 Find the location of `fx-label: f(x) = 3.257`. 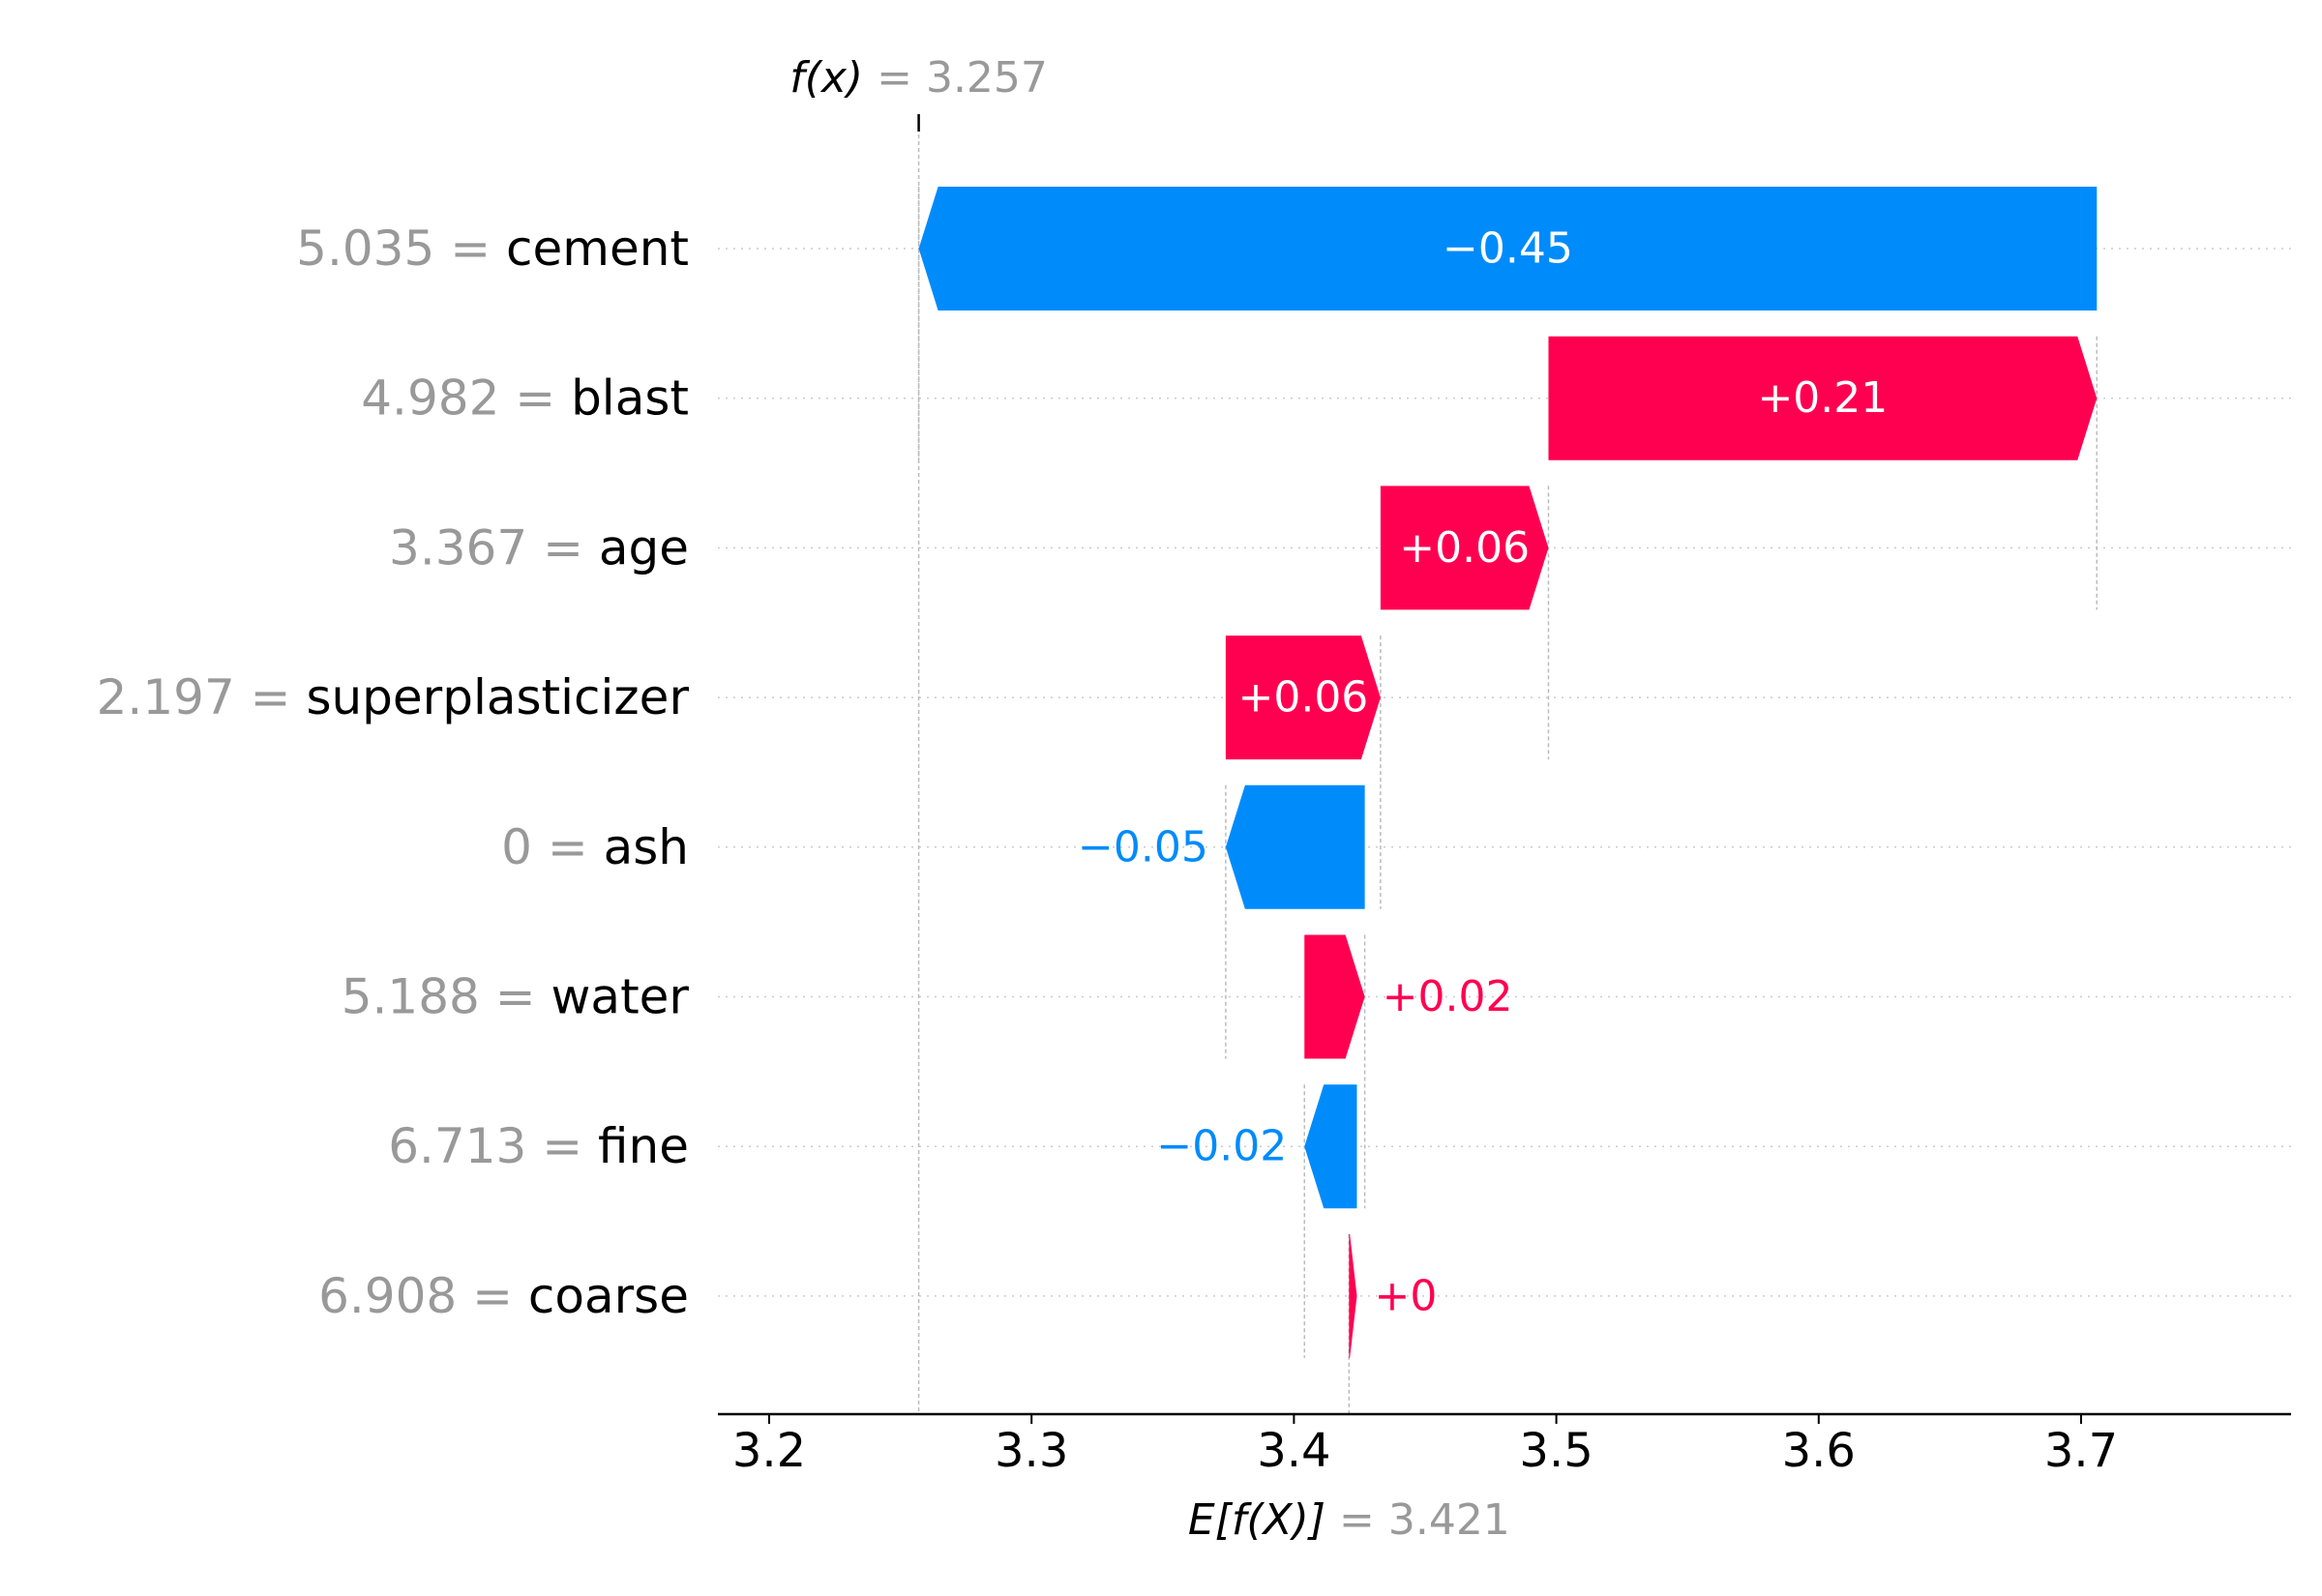

fx-label: f(x) = 3.257 is located at coordinates (918, 78).